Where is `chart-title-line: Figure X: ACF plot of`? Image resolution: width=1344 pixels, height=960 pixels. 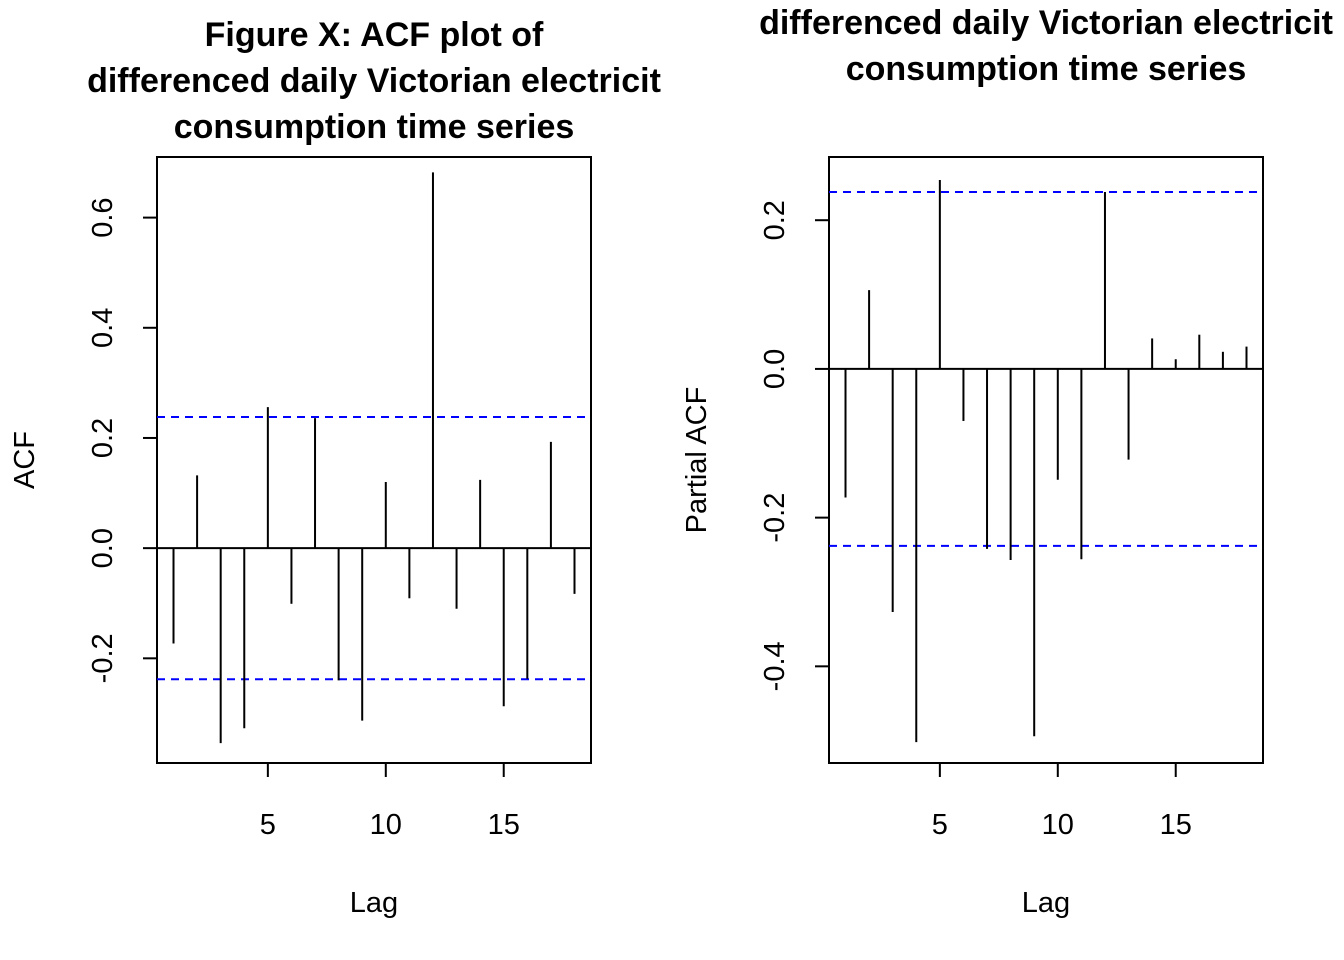
chart-title-line: Figure X: ACF plot of is located at coordinates (374, 35).